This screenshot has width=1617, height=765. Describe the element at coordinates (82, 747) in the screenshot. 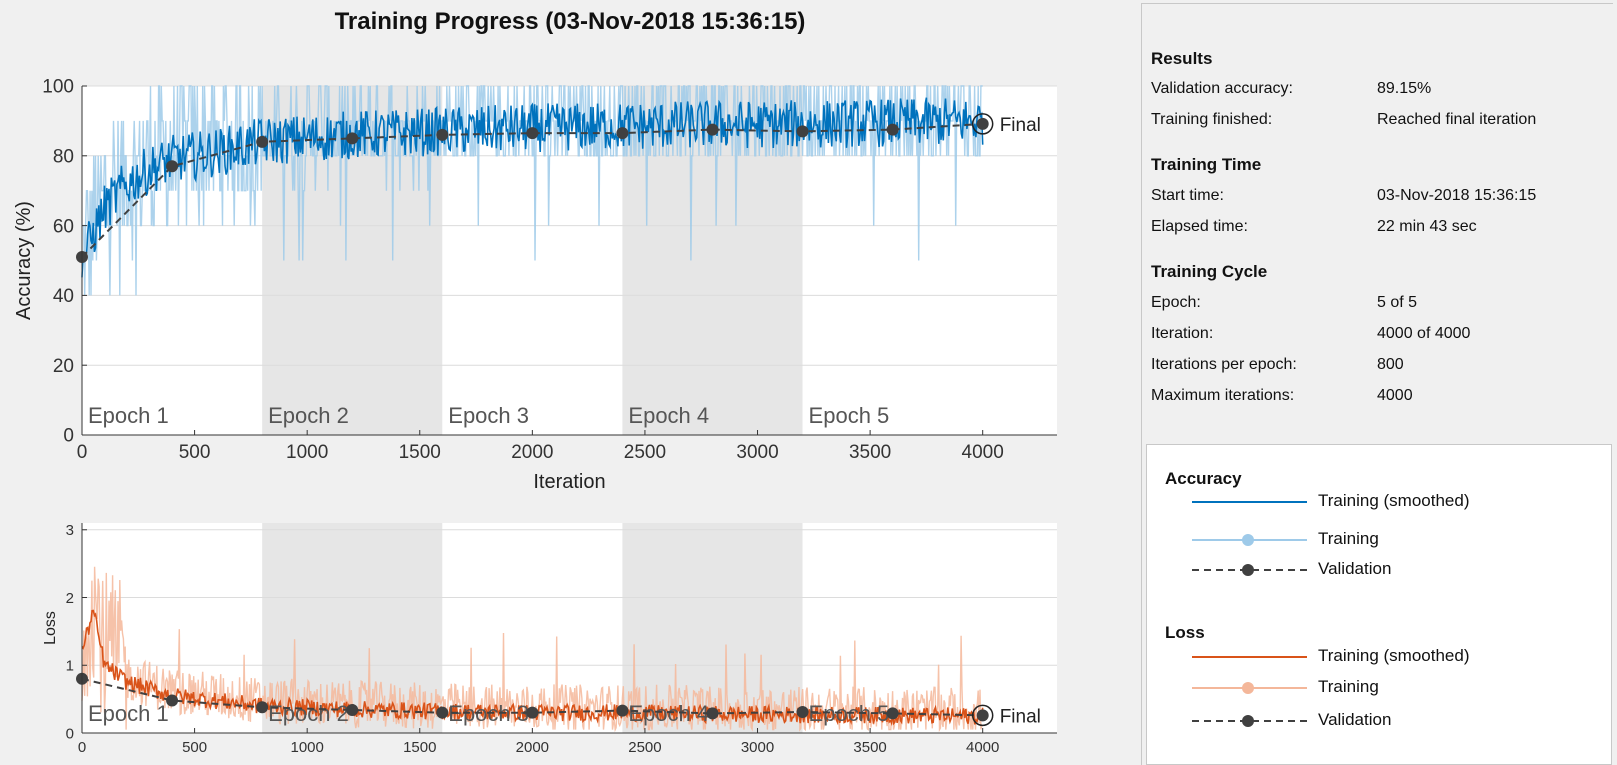

I see `loss-x-tick-label: 0` at that location.